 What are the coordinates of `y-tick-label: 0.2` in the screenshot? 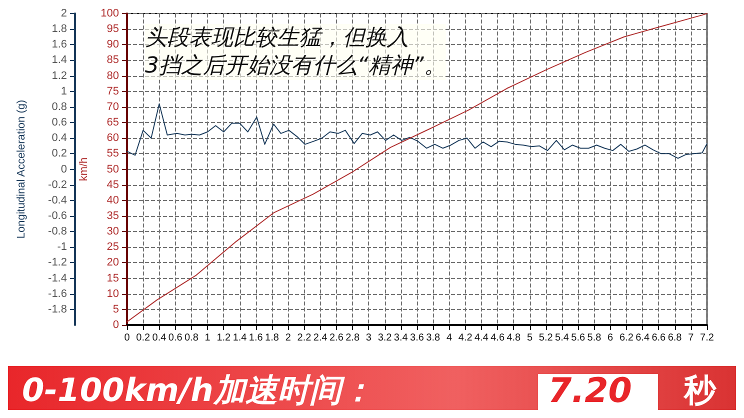 It's located at (59, 154).